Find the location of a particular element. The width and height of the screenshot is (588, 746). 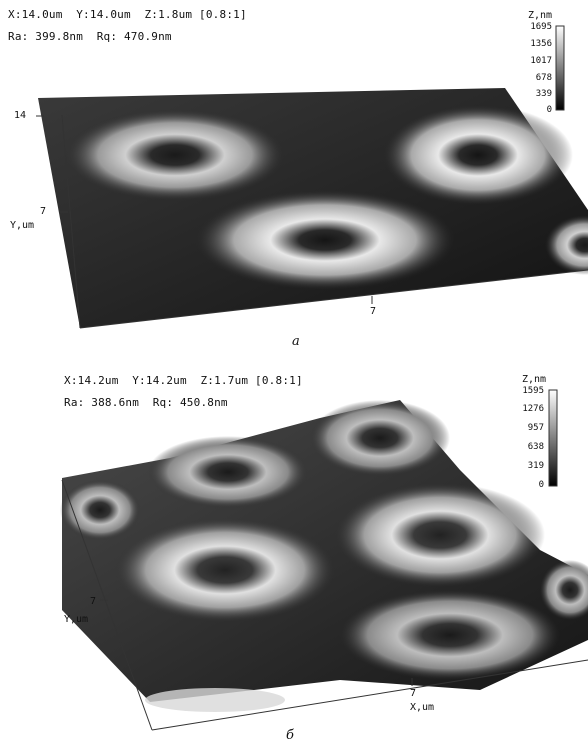

roughness-info-line: Ra: 388.6nm Rq: 450.8nm is located at coordinates (146, 402).